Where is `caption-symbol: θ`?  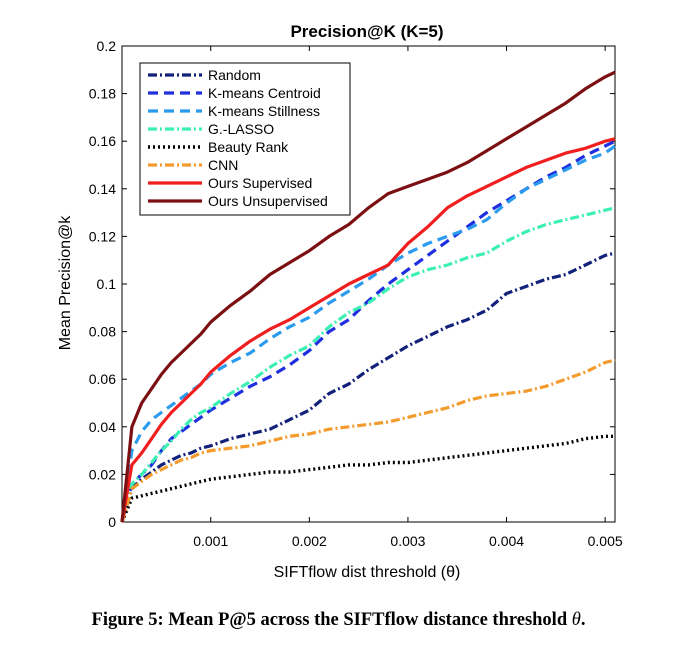 caption-symbol: θ is located at coordinates (576, 620).